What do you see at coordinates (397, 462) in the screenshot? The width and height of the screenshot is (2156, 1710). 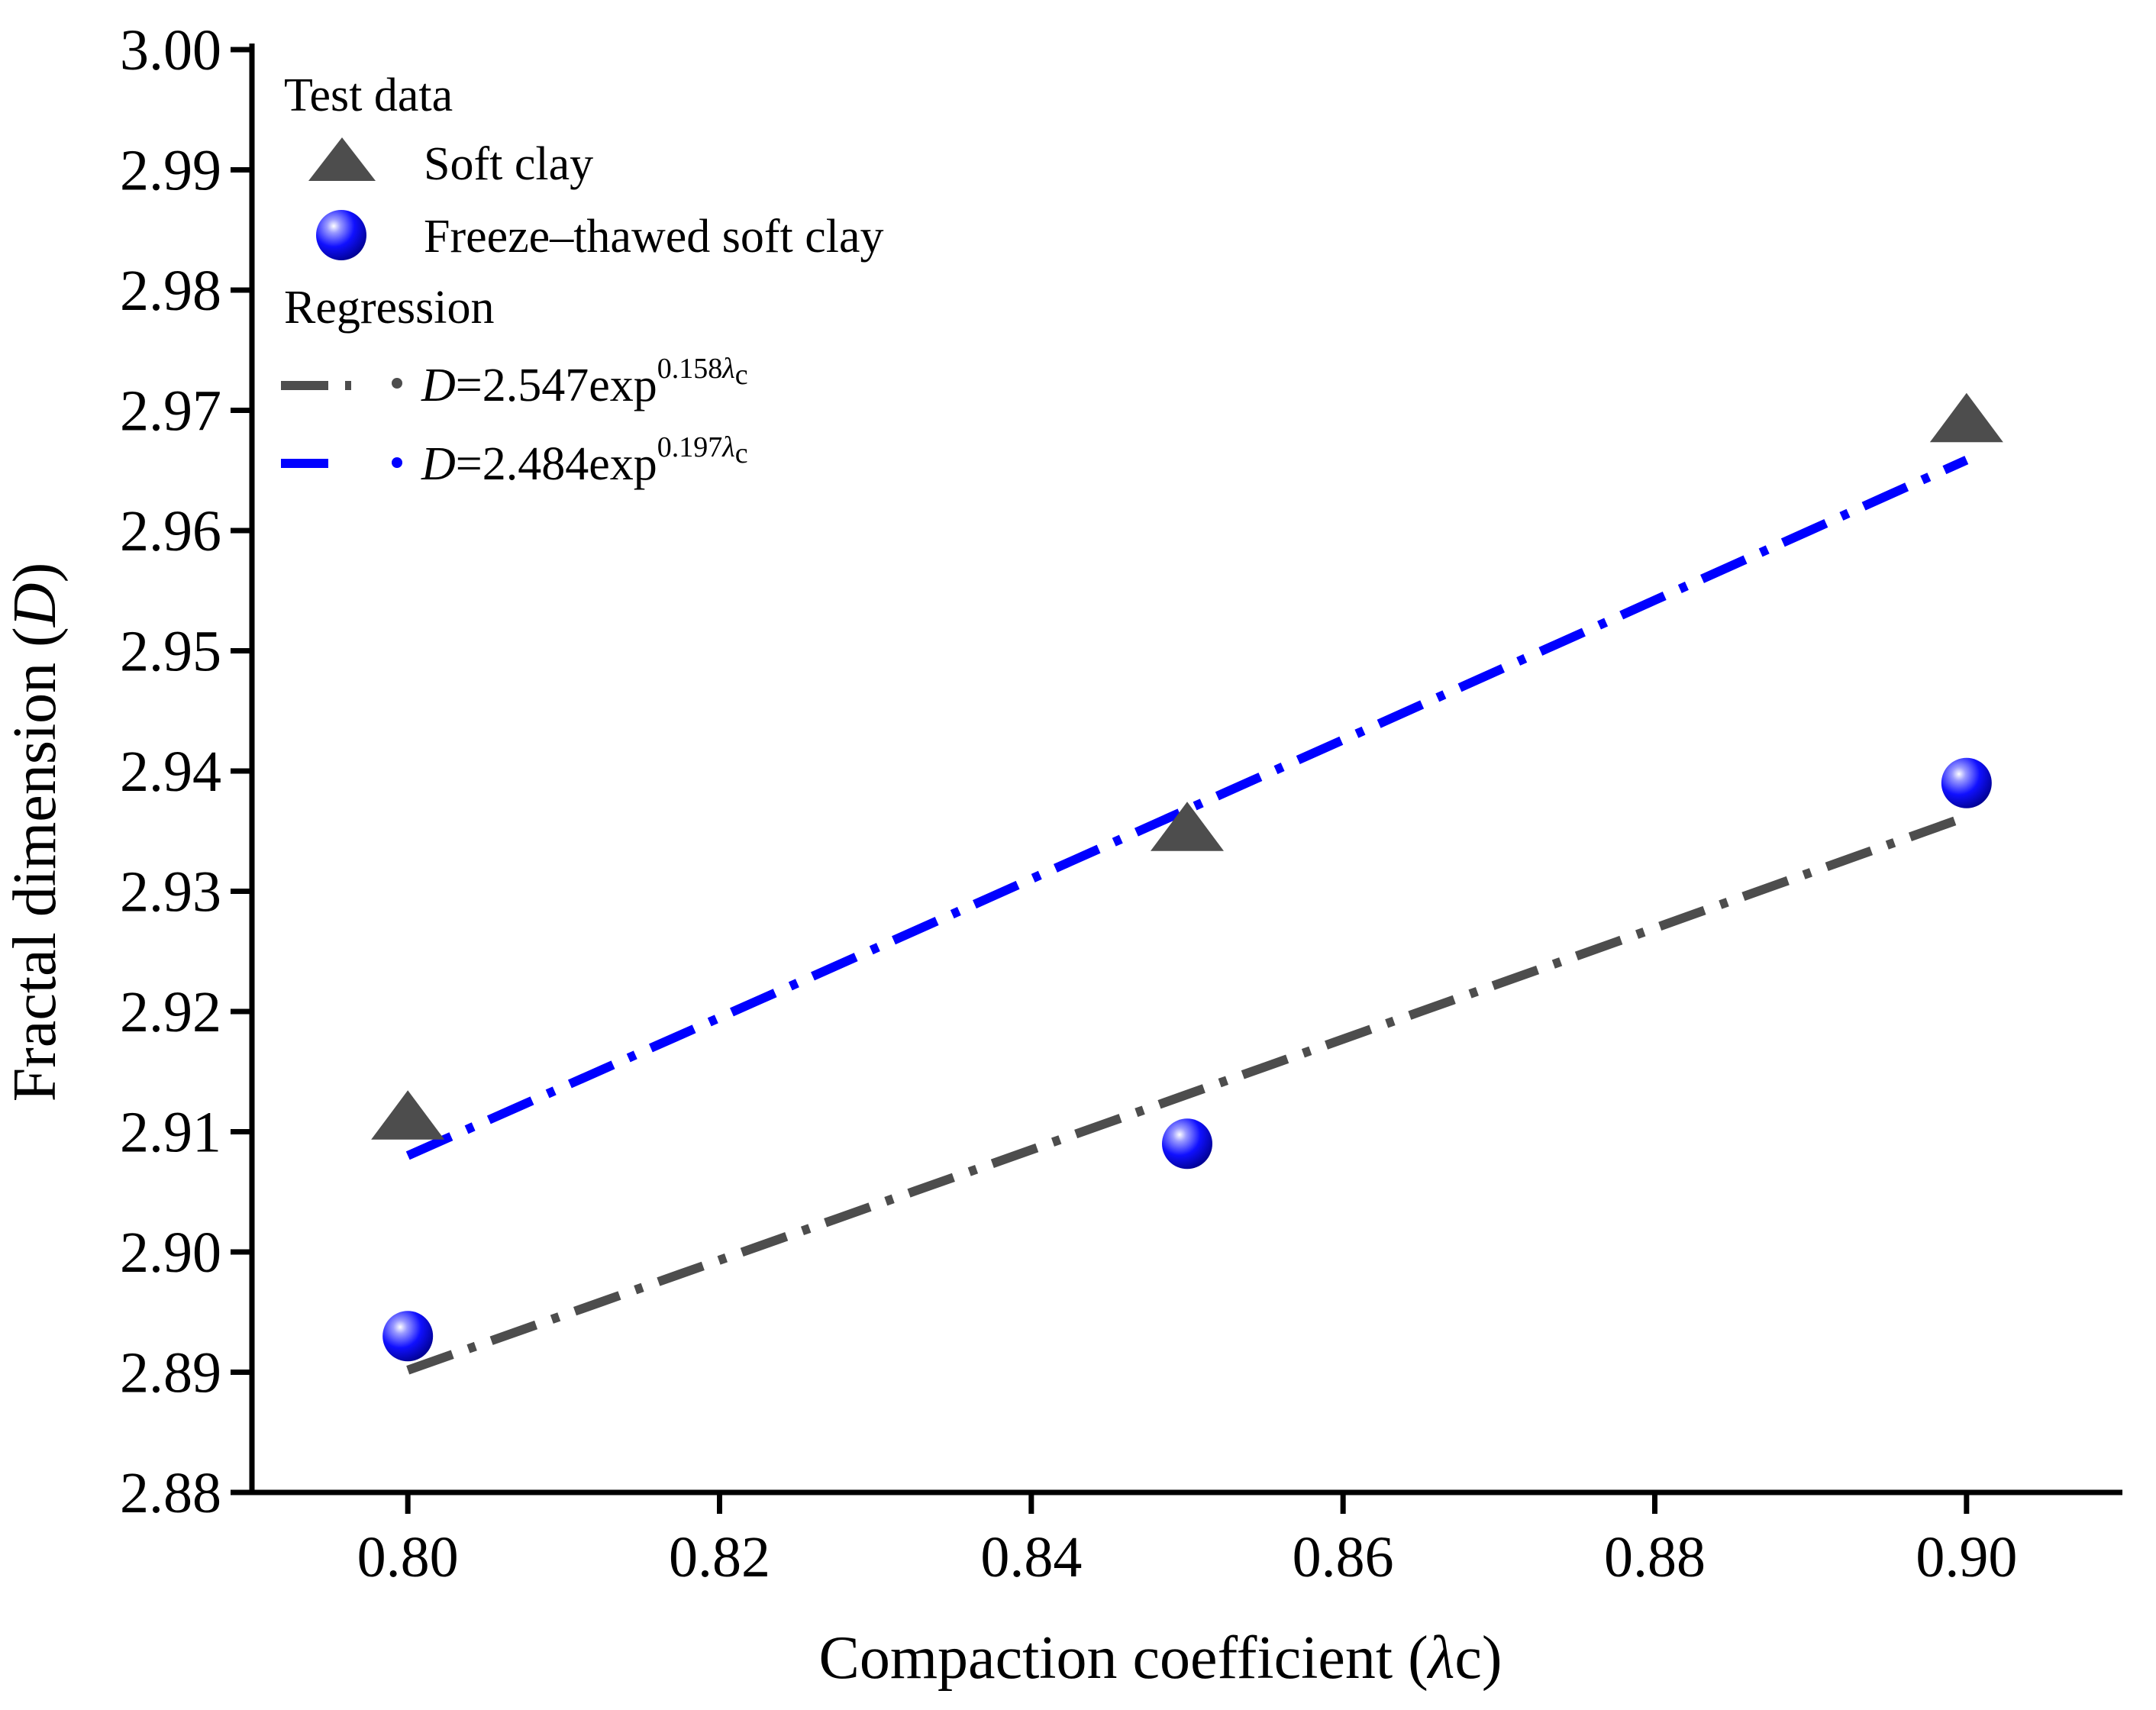 I see `legend-regression-freeze-thawed-dot` at bounding box center [397, 462].